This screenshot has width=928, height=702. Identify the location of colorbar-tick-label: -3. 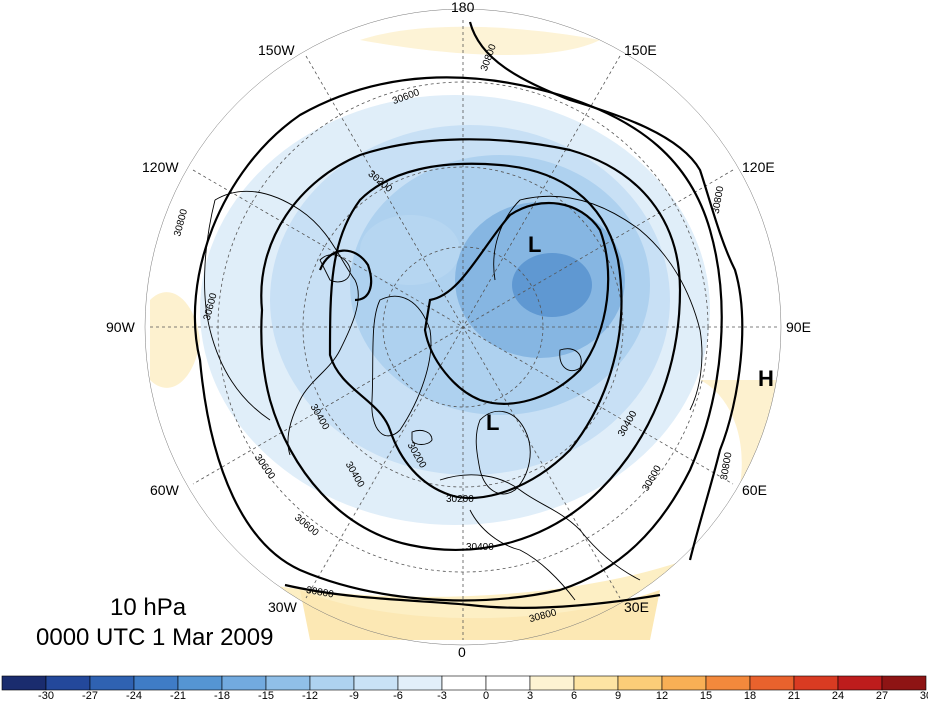
(442, 696).